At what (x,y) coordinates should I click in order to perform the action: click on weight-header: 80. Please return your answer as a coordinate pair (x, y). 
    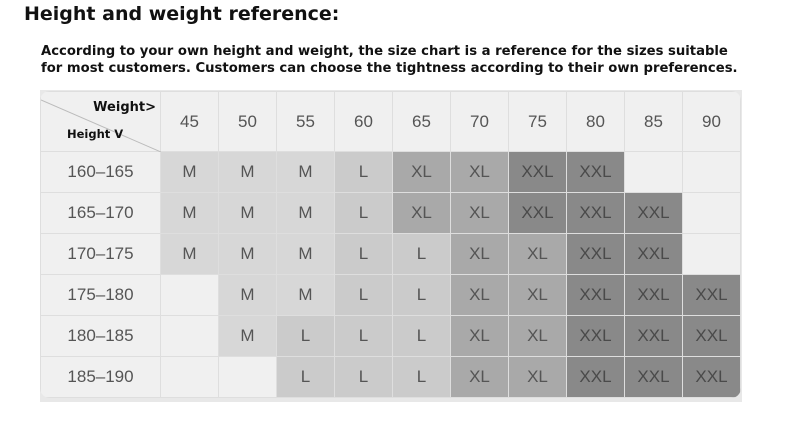
    Looking at the image, I should click on (595, 121).